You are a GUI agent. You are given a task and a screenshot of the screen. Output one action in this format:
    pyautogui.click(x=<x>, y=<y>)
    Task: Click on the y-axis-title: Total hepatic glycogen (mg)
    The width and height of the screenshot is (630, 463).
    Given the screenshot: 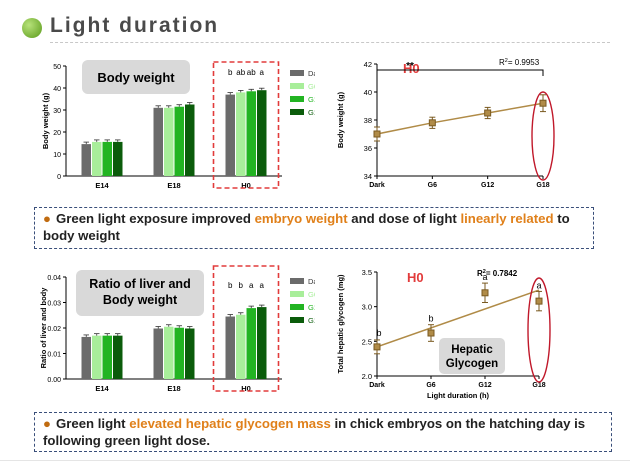 What is the action you would take?
    pyautogui.click(x=340, y=324)
    